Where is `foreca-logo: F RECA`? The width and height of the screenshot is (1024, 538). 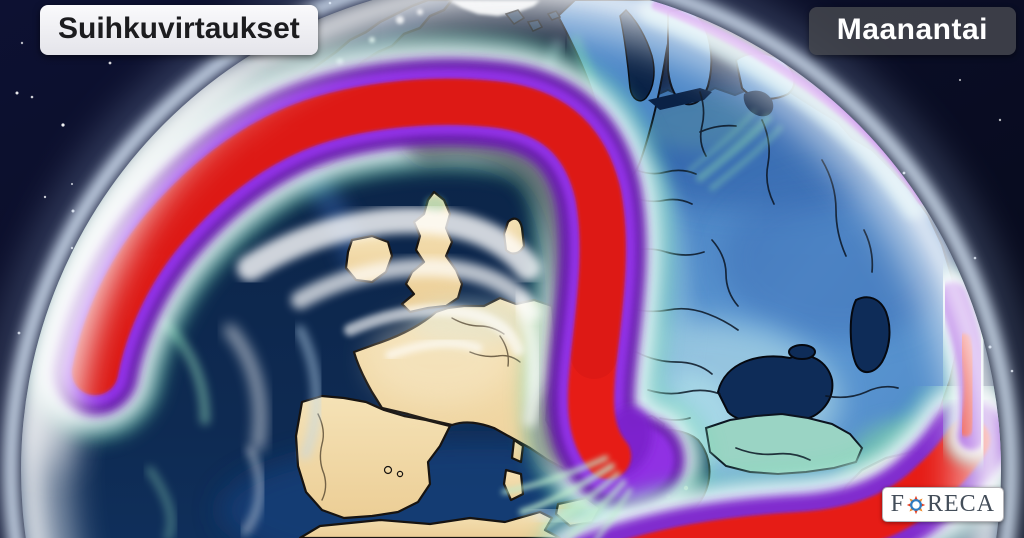 foreca-logo: F RECA is located at coordinates (942, 504).